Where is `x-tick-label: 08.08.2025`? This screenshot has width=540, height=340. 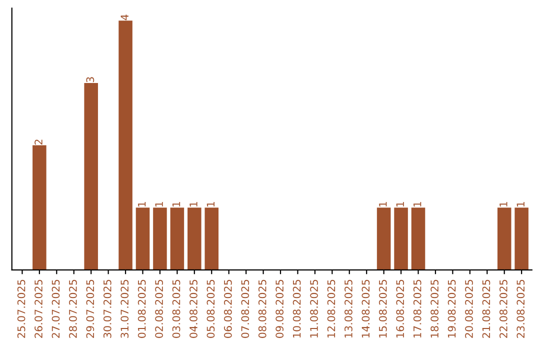
x-tick-label: 08.08.2025 is located at coordinates (262, 309).